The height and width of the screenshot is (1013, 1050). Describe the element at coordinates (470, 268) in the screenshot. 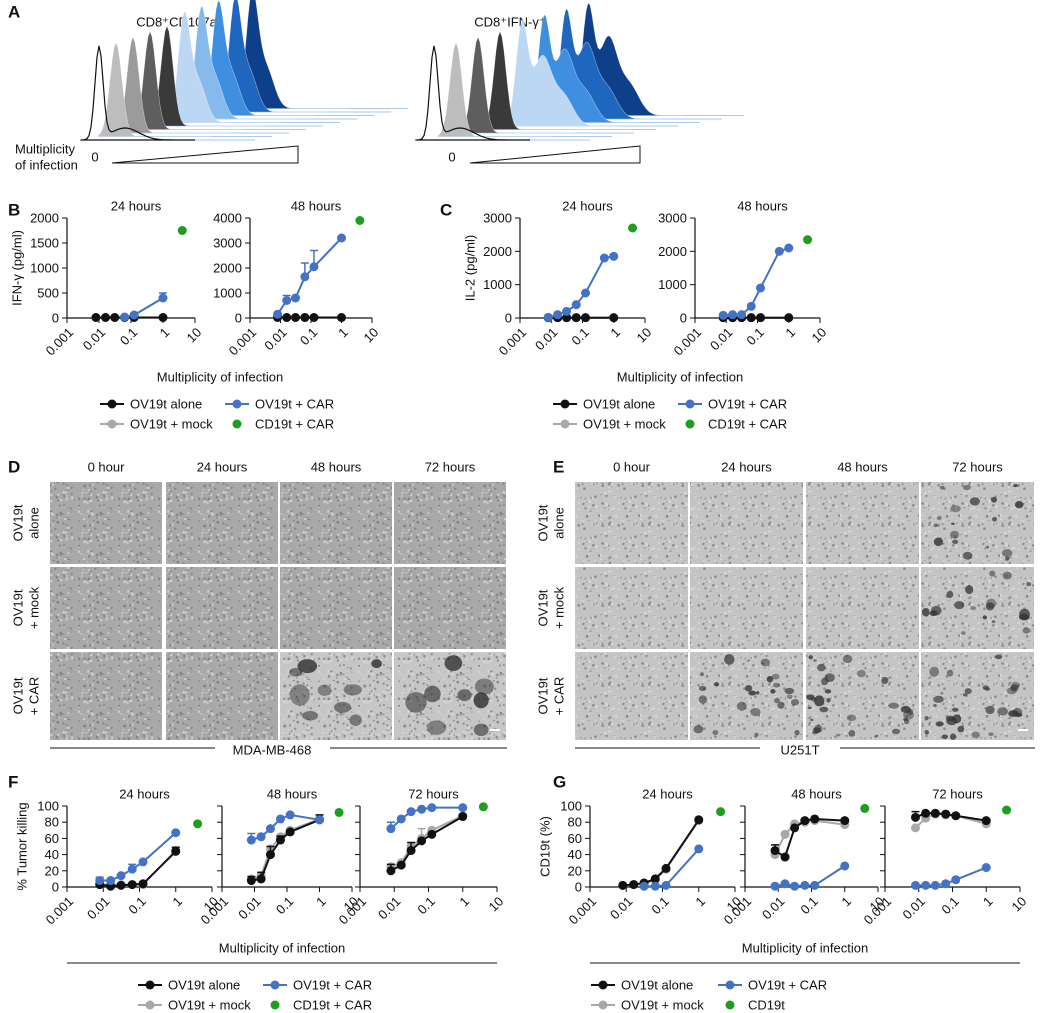

I see `y-axis-label: IL-2 (pg/ml)` at that location.